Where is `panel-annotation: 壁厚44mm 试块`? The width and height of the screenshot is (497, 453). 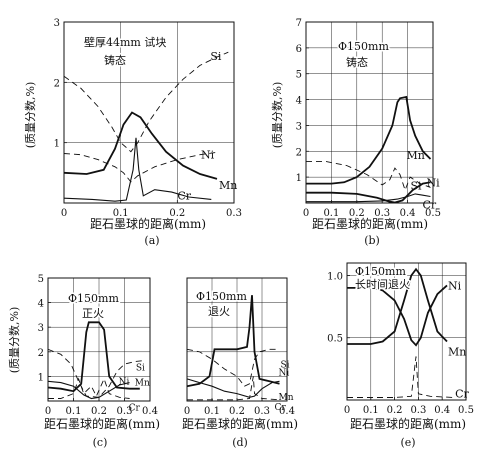 panel-annotation: 壁厚44mm 试块 is located at coordinates (125, 42).